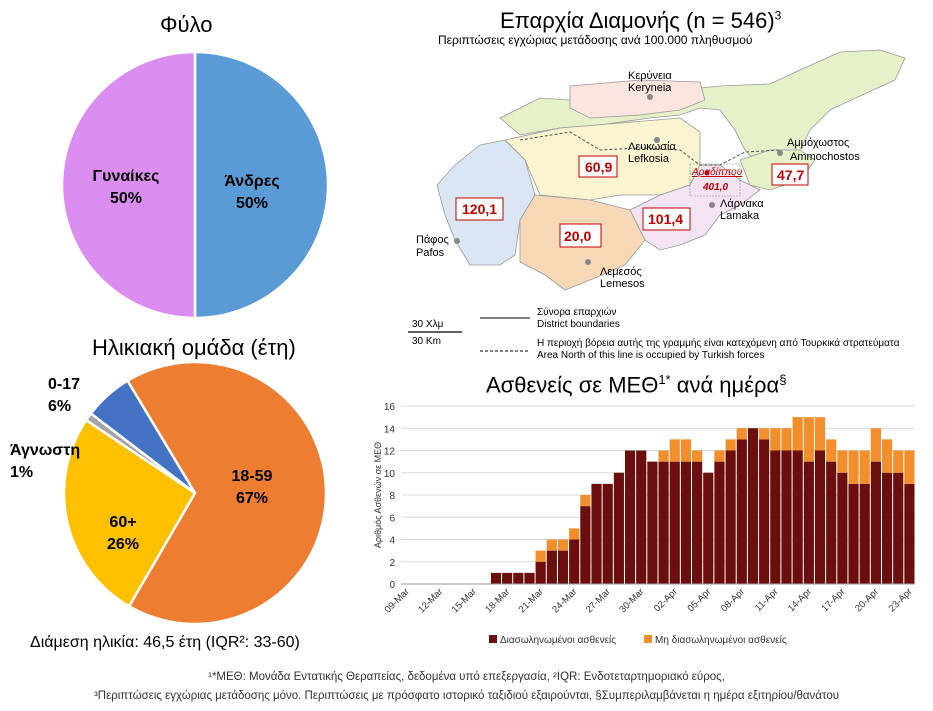  What do you see at coordinates (766, 599) in the screenshot?
I see `x-tick-label: 11-Apr` at bounding box center [766, 599].